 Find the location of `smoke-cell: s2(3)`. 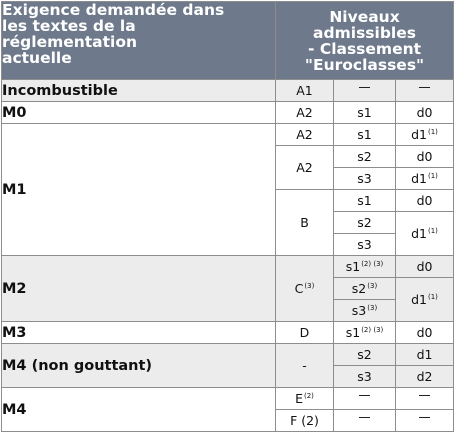

smoke-cell: s2(3) is located at coordinates (364, 288).